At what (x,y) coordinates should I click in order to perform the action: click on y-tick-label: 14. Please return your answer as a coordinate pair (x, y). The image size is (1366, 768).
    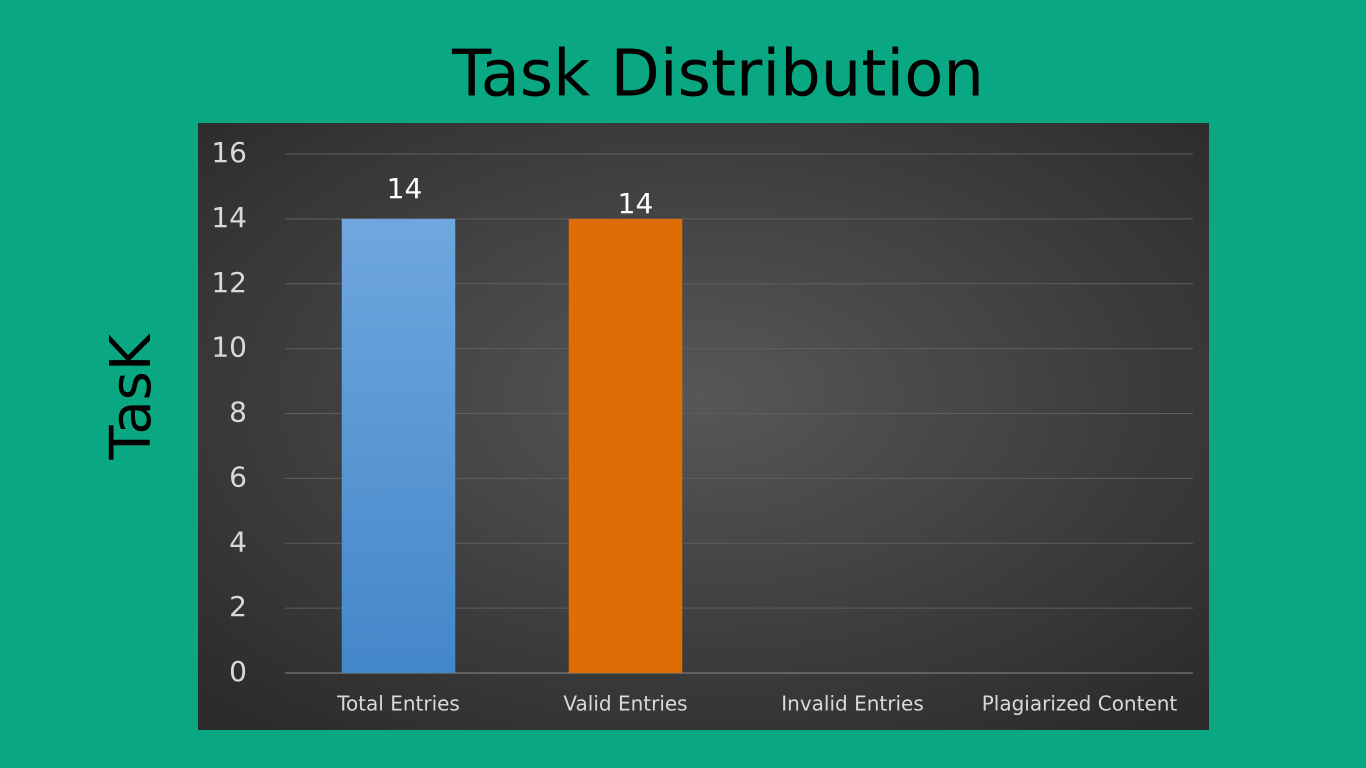
    Looking at the image, I should click on (229, 217).